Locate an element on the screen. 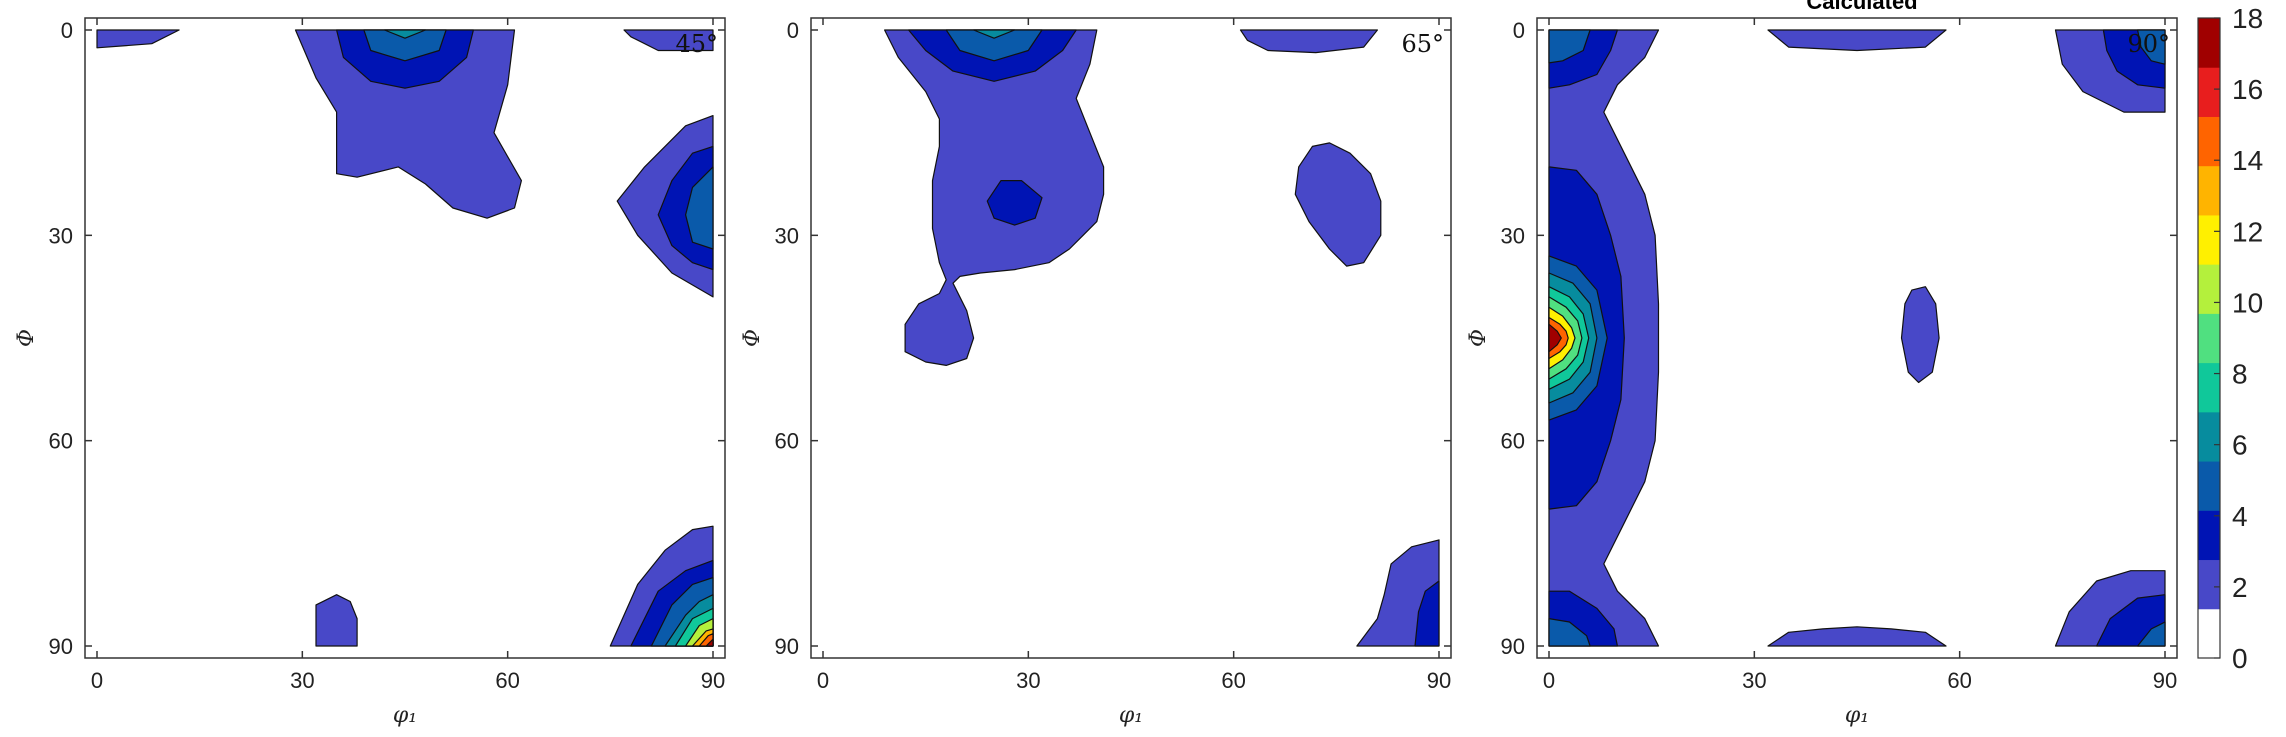 This screenshot has width=2286, height=737. colorbar-tick-label: 10 is located at coordinates (2247, 302).